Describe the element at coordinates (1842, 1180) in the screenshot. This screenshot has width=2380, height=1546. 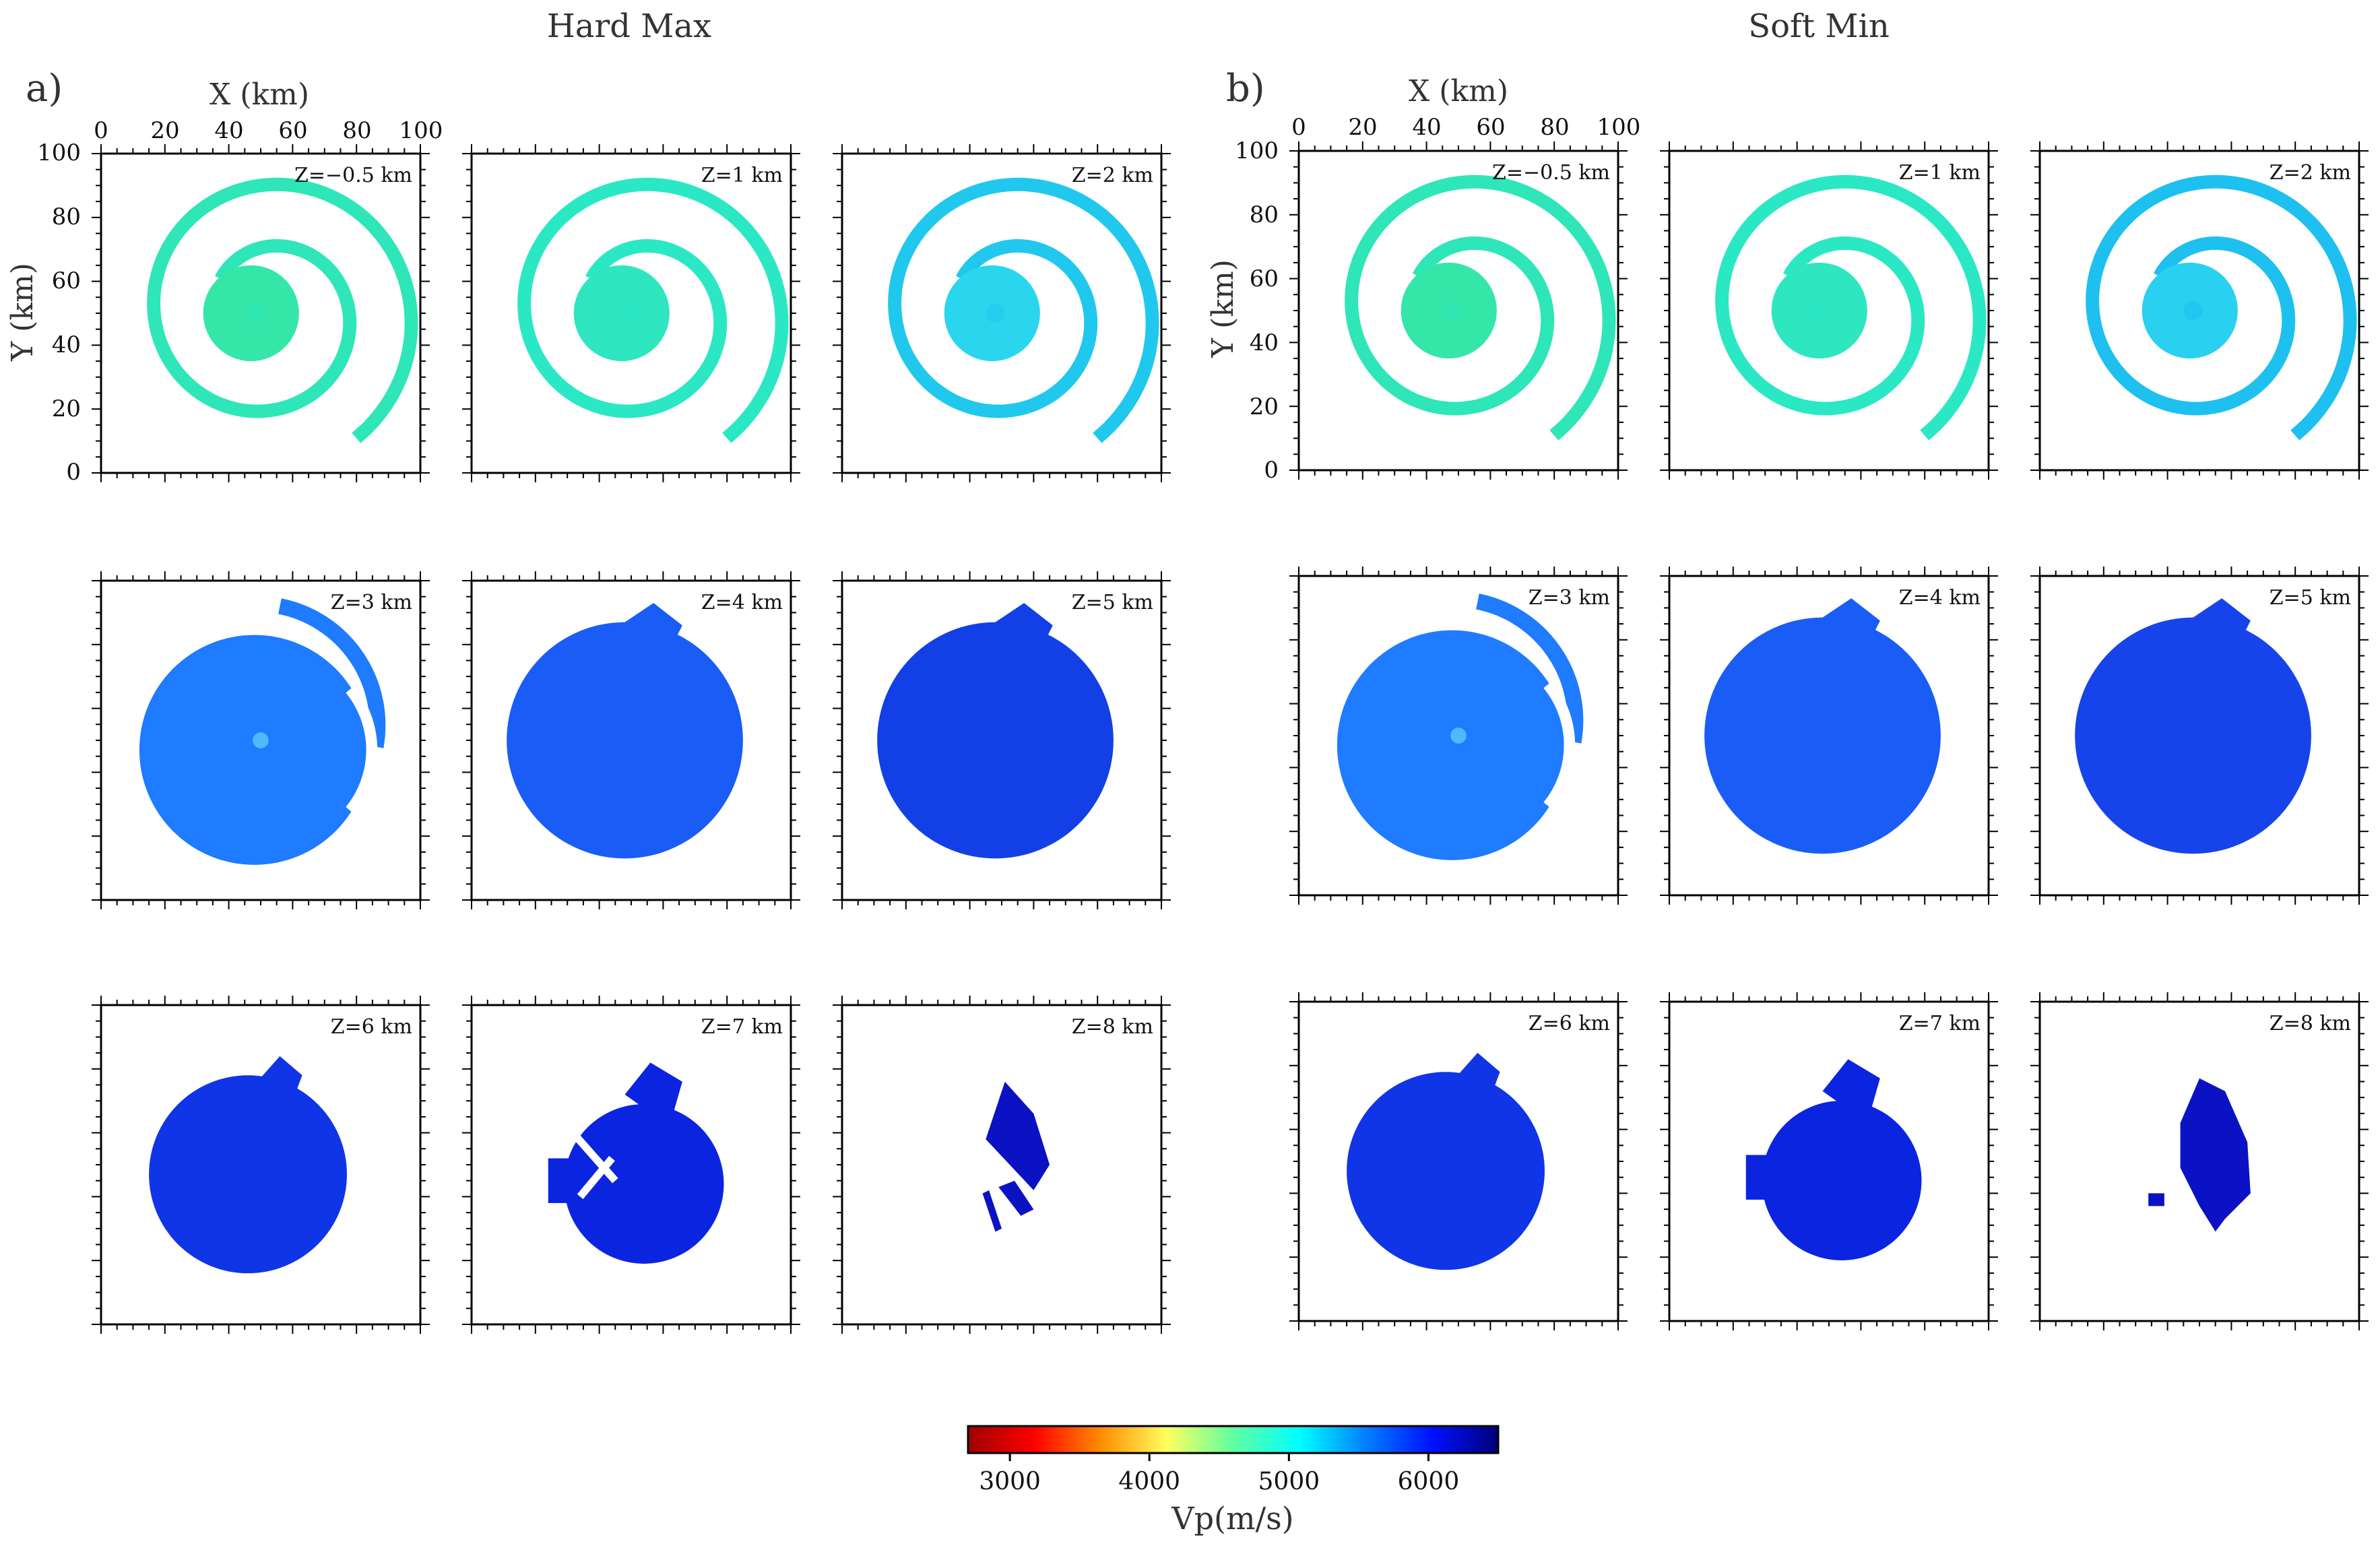
I see `velocity-patch` at that location.